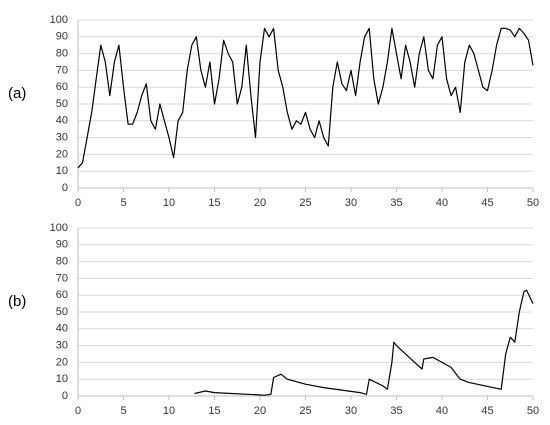 The image size is (550, 425). I want to click on panel-label: (b), so click(17, 301).